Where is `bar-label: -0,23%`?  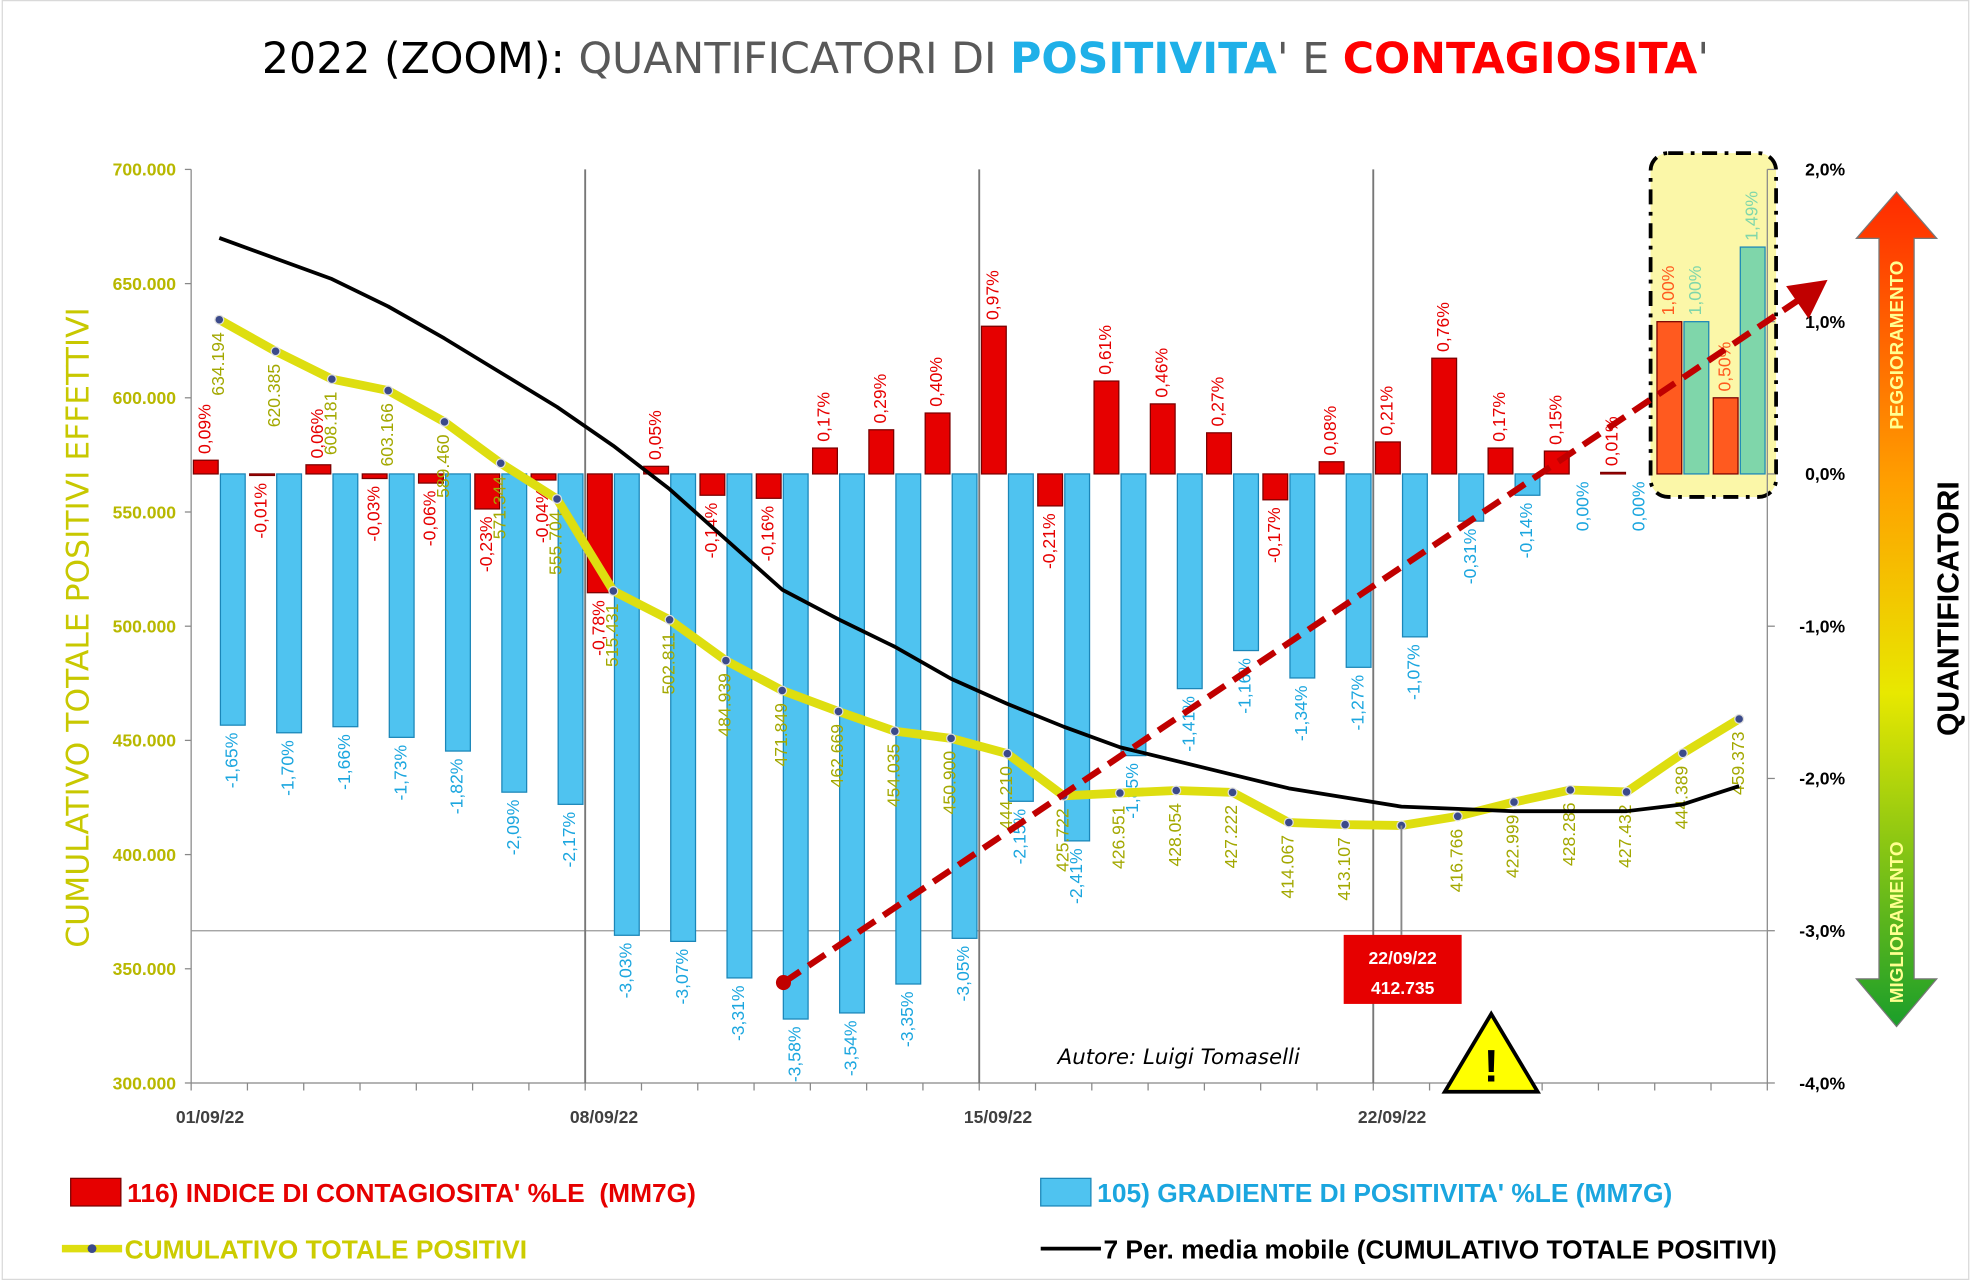 bar-label: -0,23% is located at coordinates (486, 544).